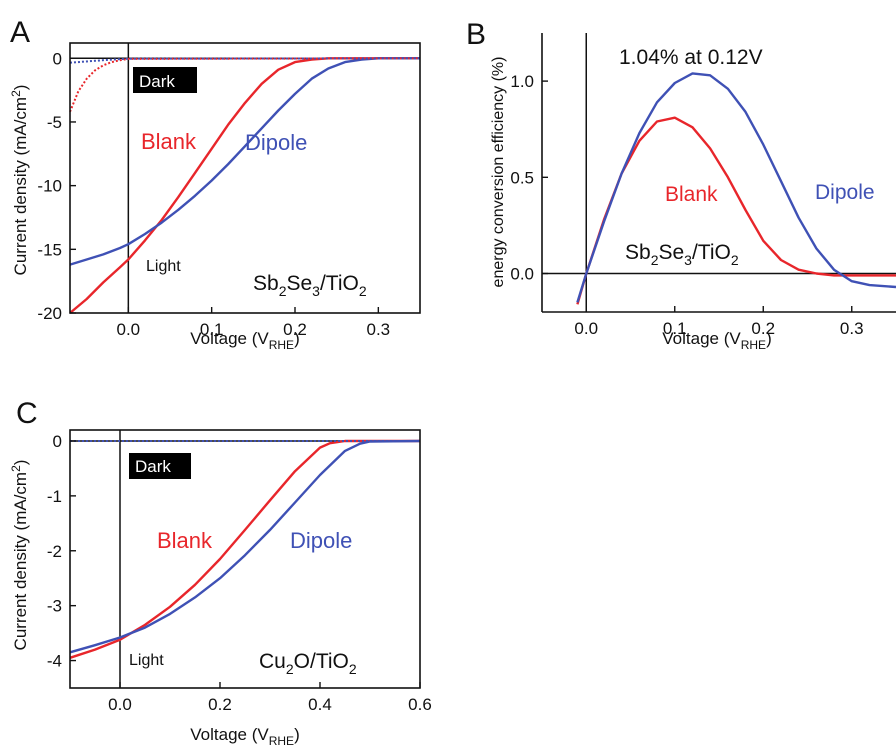 Image resolution: width=896 pixels, height=750 pixels. Describe the element at coordinates (476, 34) in the screenshot. I see `panel-label-b: B` at that location.